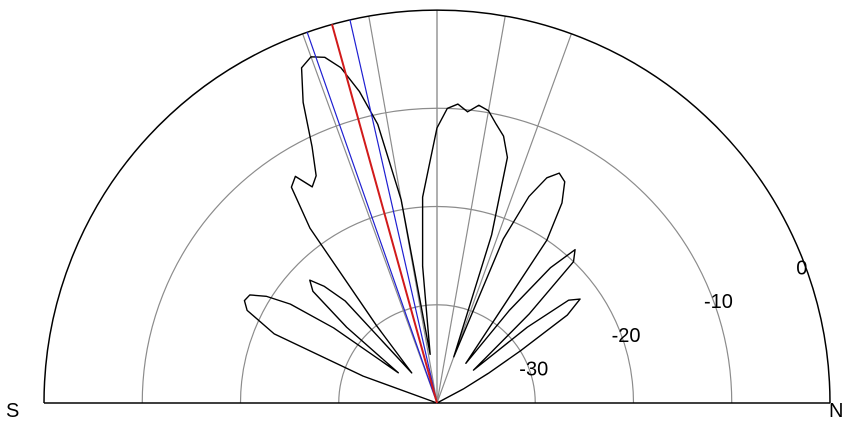 The image size is (854, 423). Describe the element at coordinates (801, 269) in the screenshot. I see `radial-tick-label: 0` at that location.